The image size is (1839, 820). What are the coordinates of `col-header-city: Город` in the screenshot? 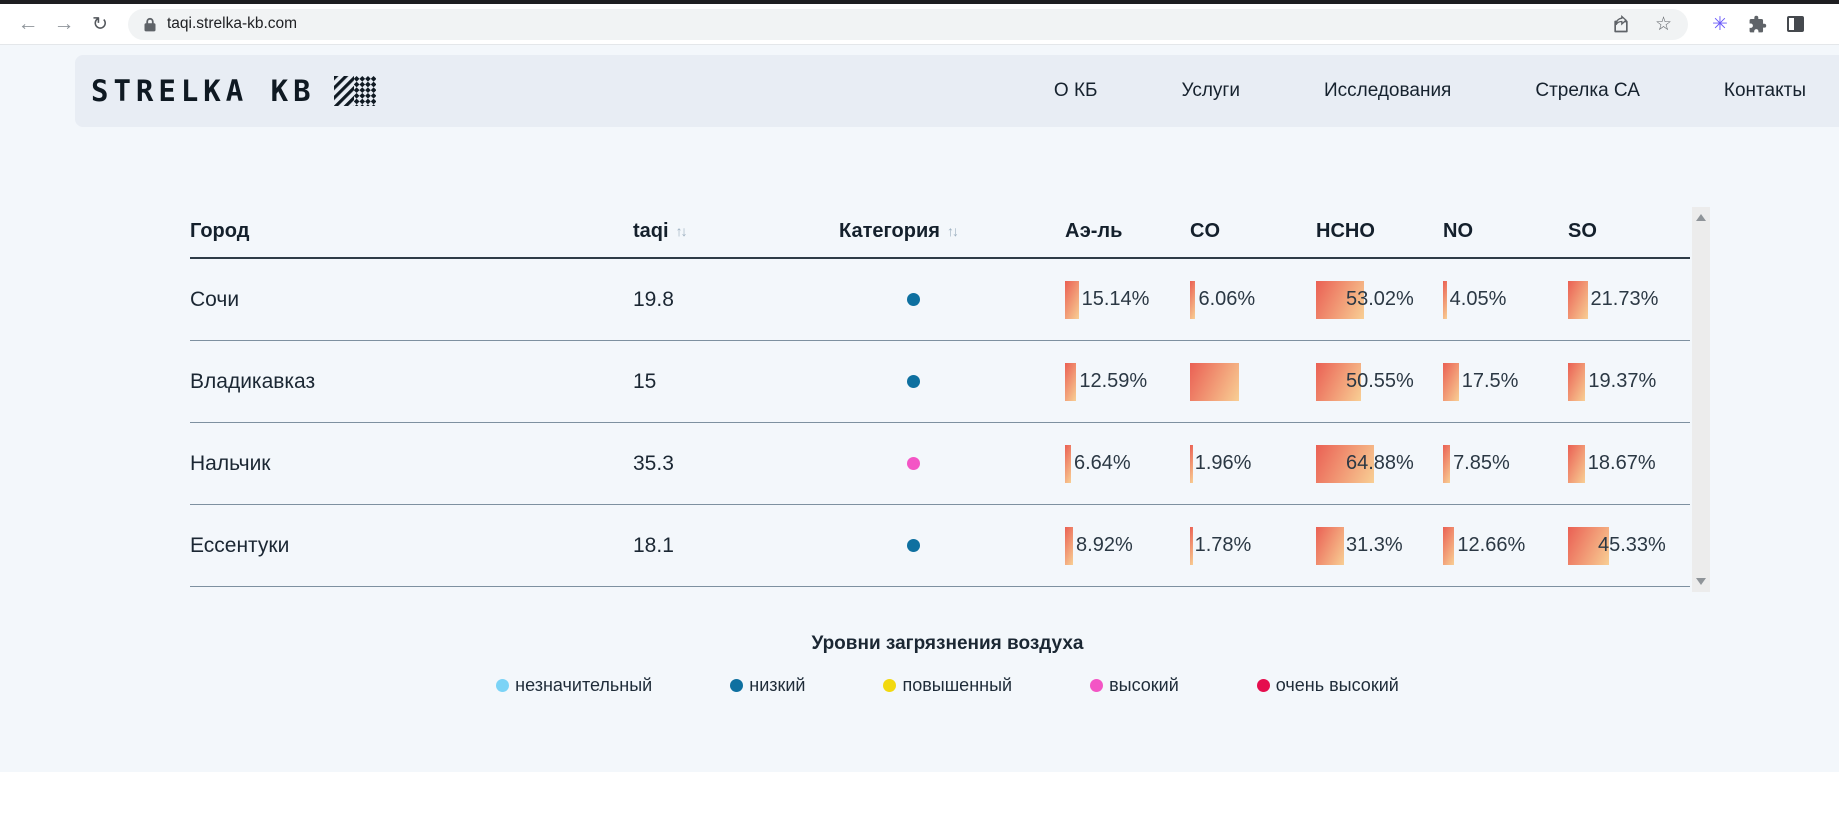 It's located at (411, 231).